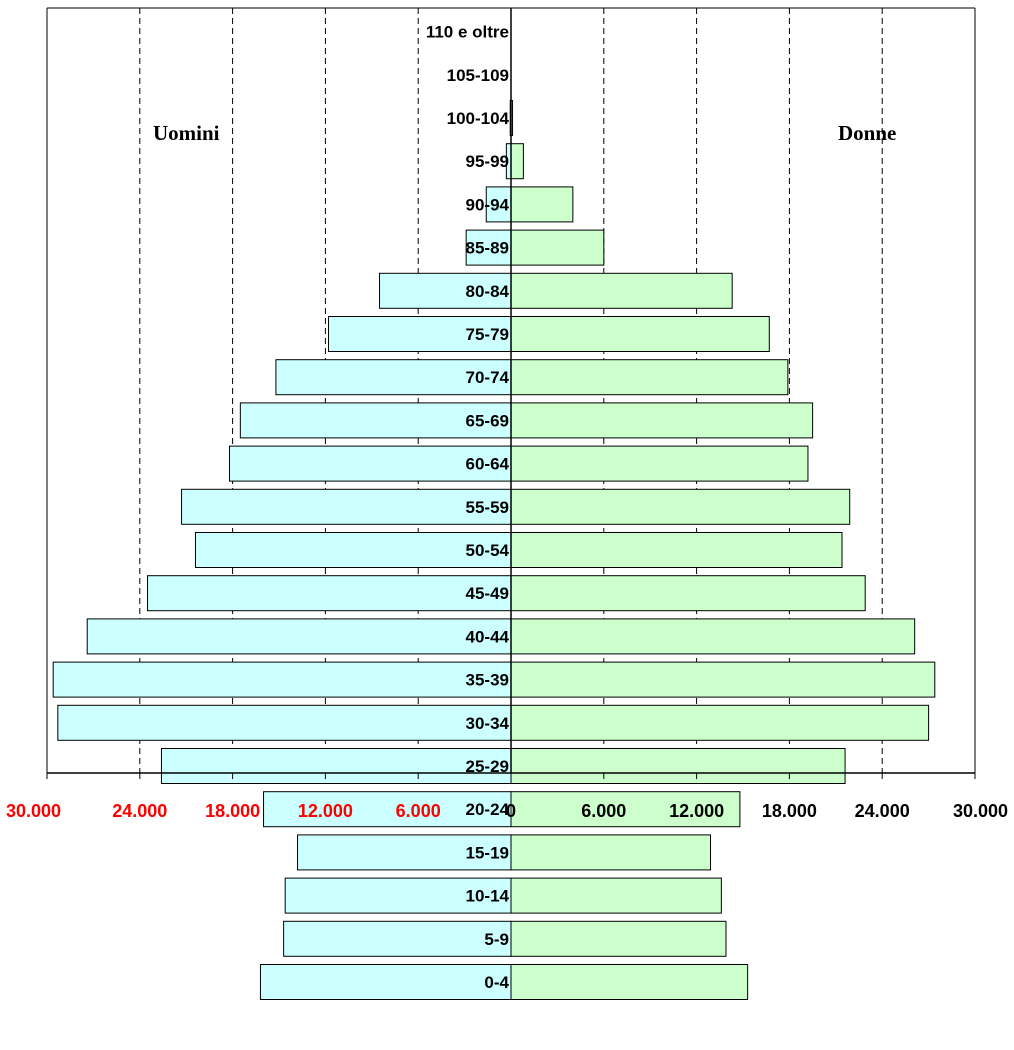  I want to click on category-label-110-e-oltre: 110 e oltre, so click(467, 32).